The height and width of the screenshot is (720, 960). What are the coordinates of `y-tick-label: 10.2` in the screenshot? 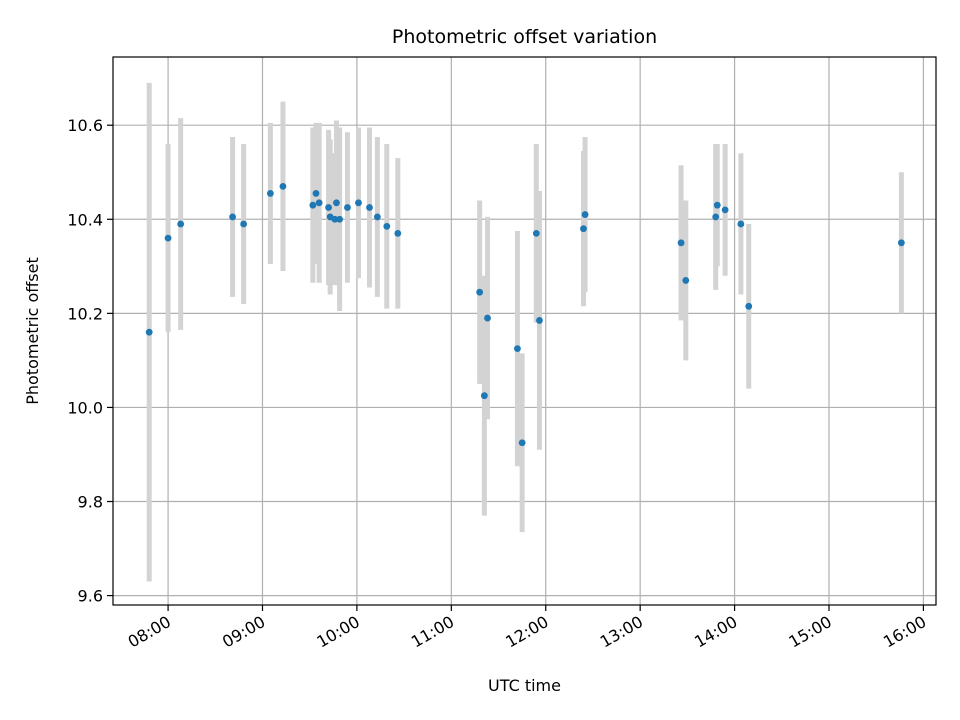 It's located at (85, 313).